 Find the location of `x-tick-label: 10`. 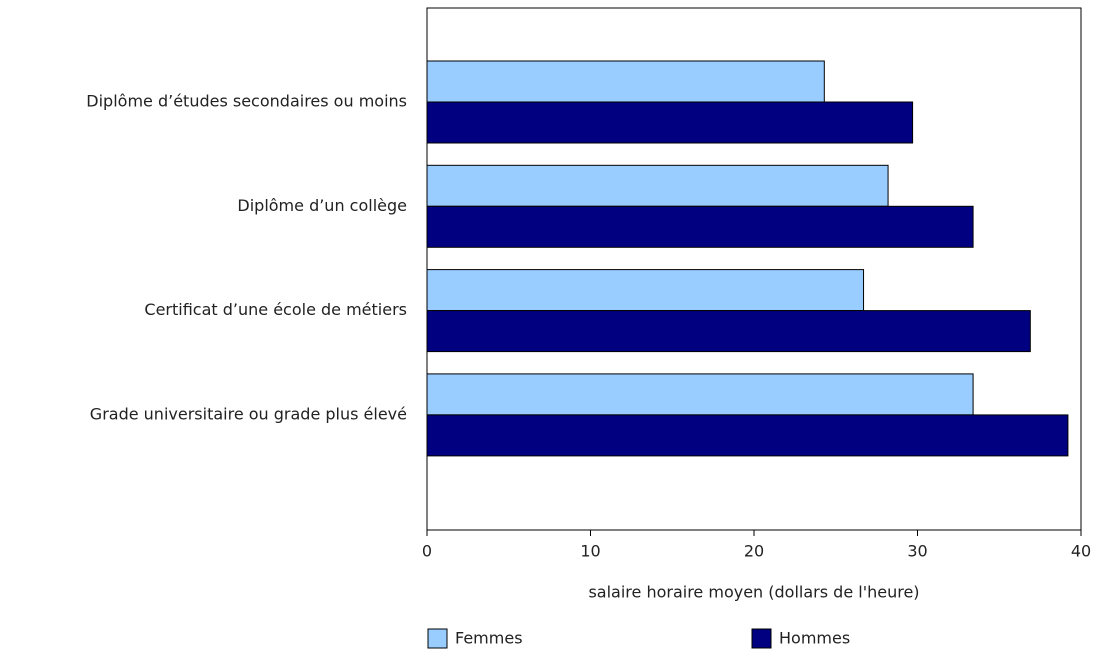

x-tick-label: 10 is located at coordinates (590, 551).